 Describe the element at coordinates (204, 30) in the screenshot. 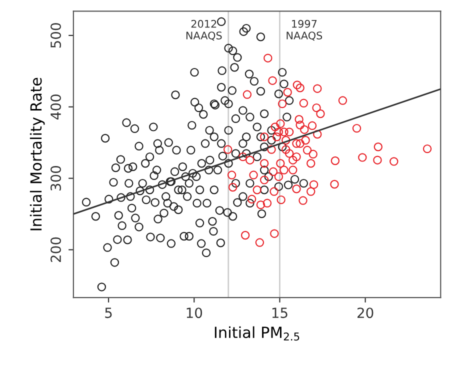

I see `ref-line-label: 2012 NAAQS` at that location.